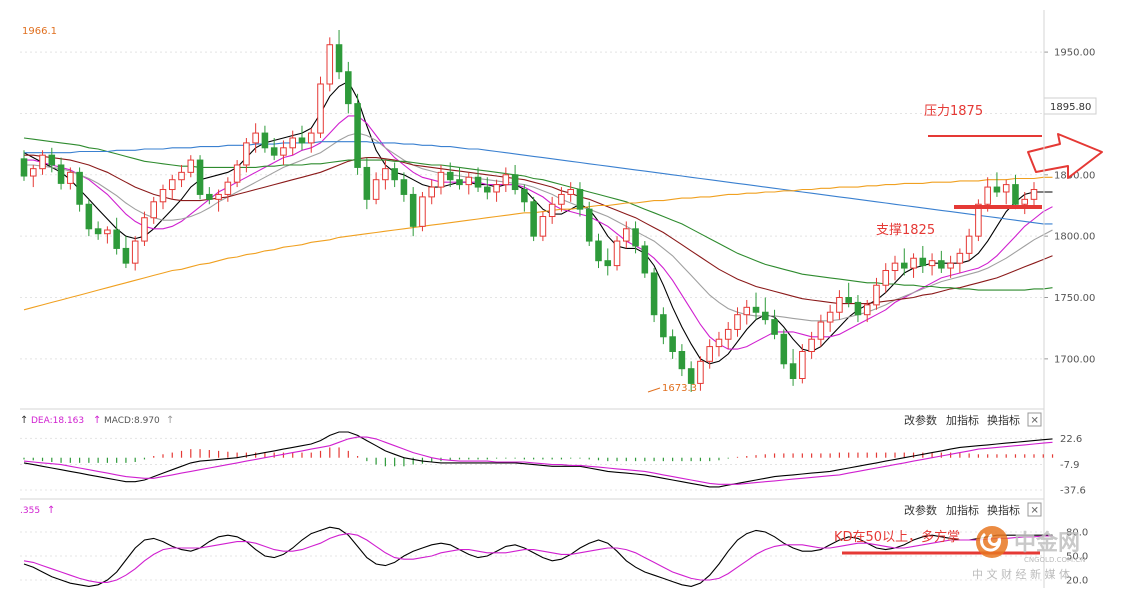 This screenshot has width=1124, height=591. I want to click on macd-lines, so click(538, 459).